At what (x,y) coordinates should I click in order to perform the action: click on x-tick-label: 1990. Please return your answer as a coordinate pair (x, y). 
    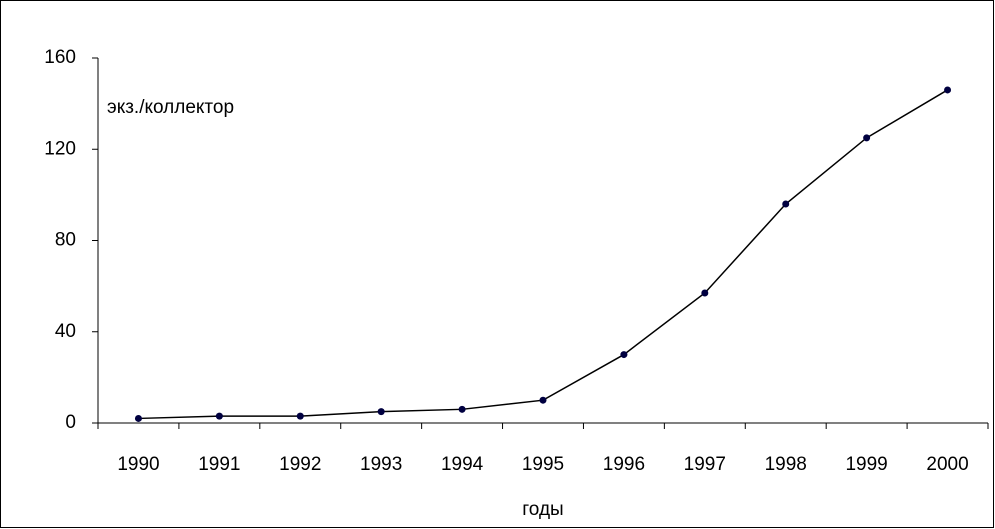
    Looking at the image, I should click on (138, 464).